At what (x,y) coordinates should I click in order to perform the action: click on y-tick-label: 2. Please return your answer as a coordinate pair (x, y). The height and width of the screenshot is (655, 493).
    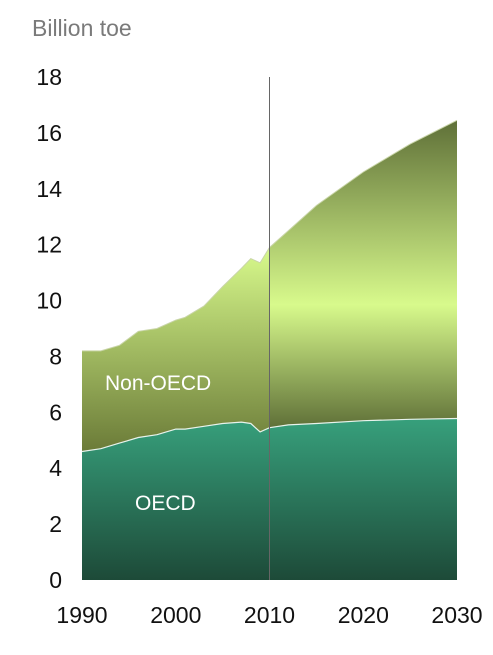
    Looking at the image, I should click on (55, 524).